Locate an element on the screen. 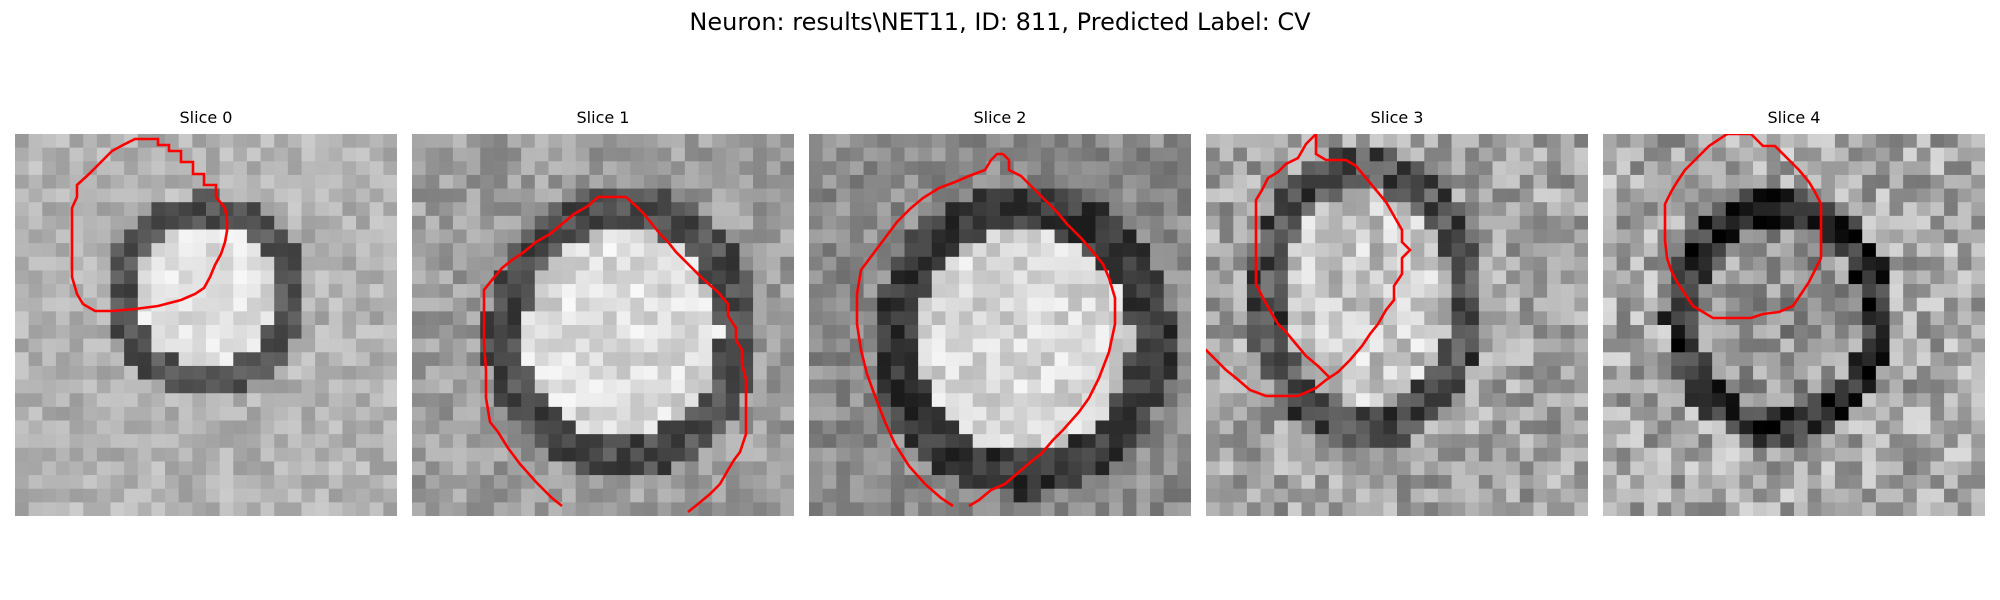  slice-title: Slice 0 is located at coordinates (206, 117).